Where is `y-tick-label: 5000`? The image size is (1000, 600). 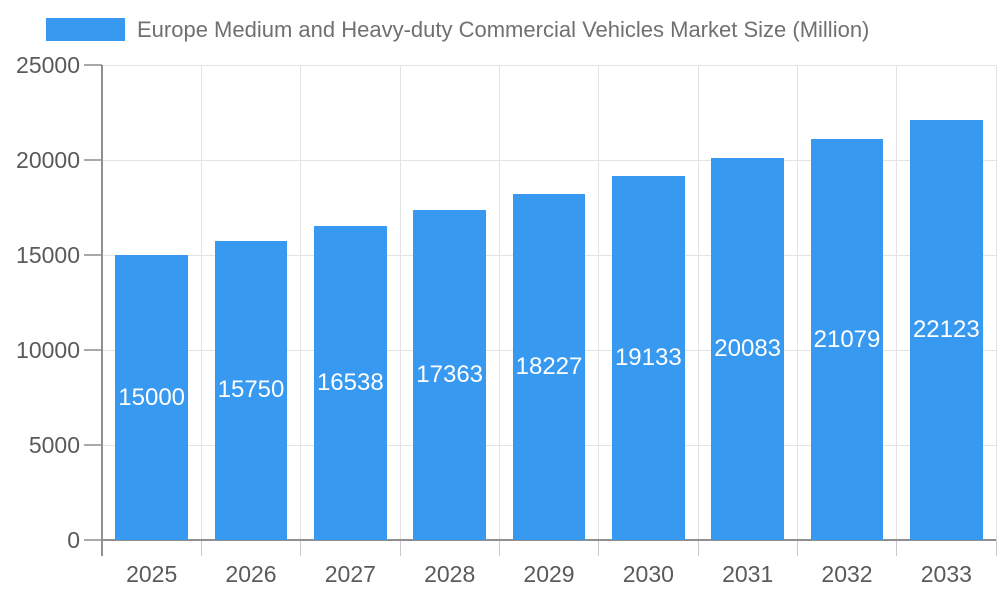
y-tick-label: 5000 is located at coordinates (54, 445).